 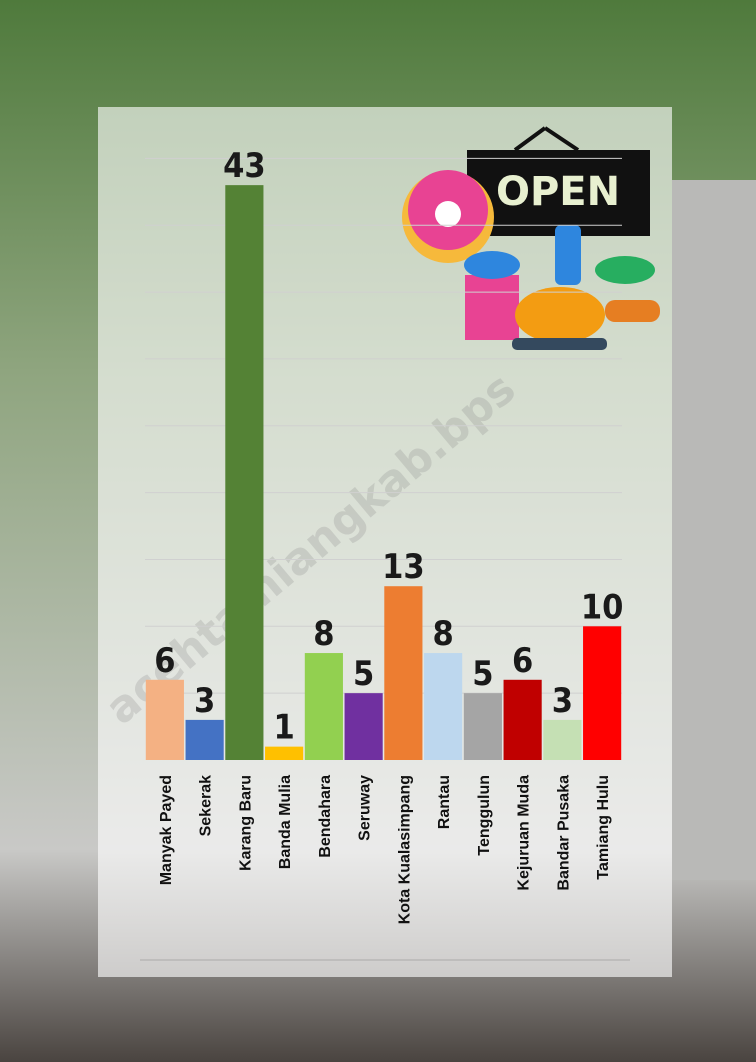 I want to click on value-label: 43, so click(x=244, y=166).